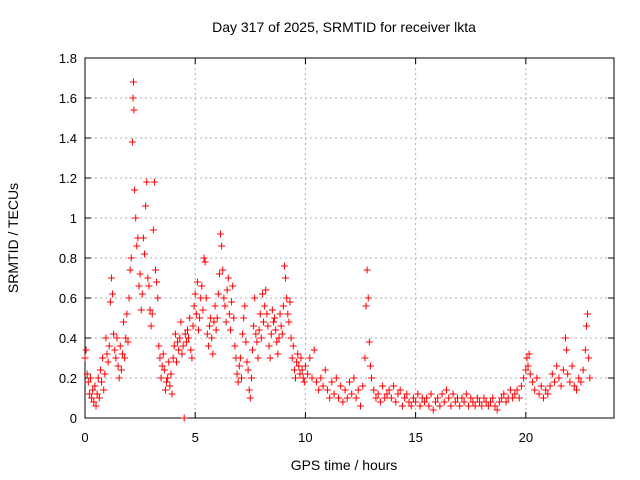  What do you see at coordinates (68, 178) in the screenshot?
I see `y-tick-label: 1.2` at bounding box center [68, 178].